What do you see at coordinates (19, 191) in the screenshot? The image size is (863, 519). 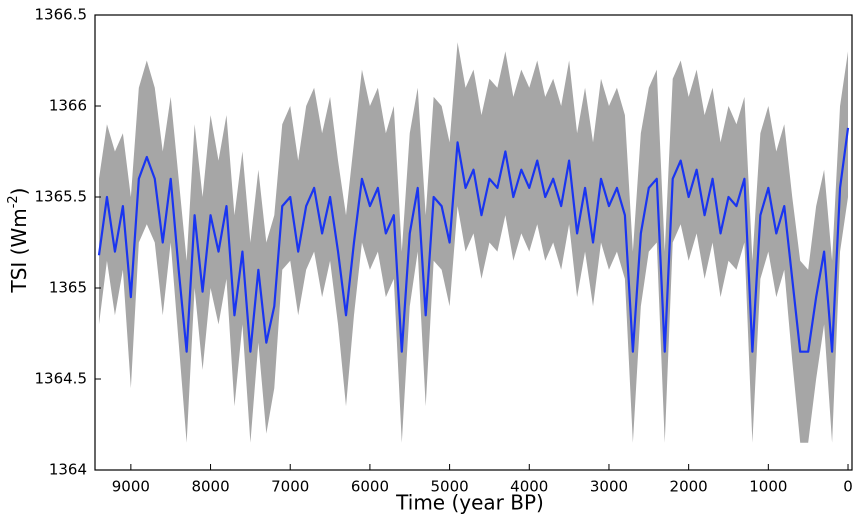 I see `y-label-suffix: )` at bounding box center [19, 191].